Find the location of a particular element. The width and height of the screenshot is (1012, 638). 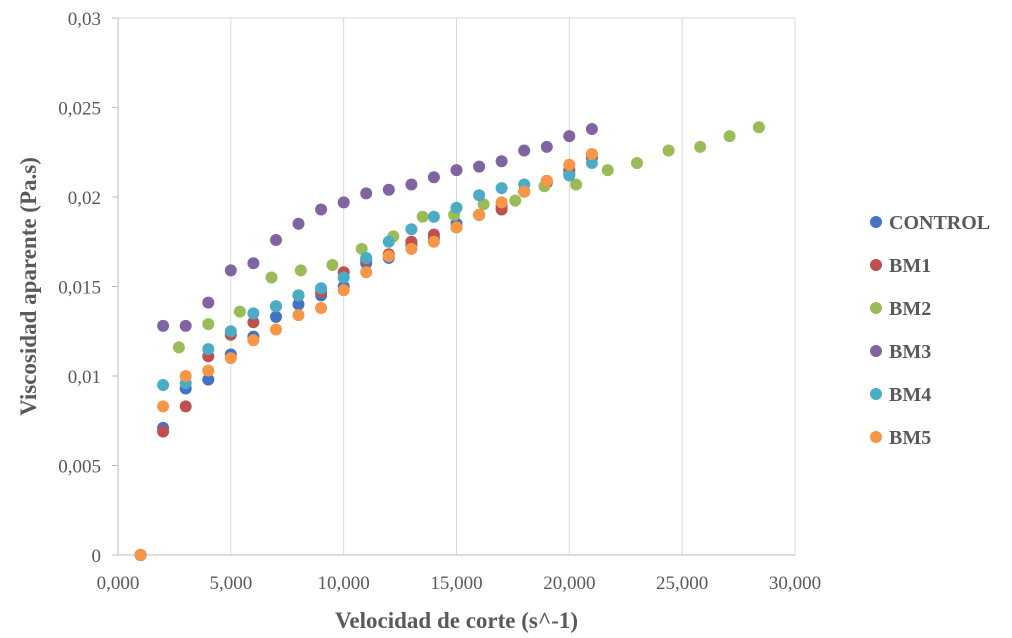

legend-item: CONTROL is located at coordinates (930, 223).